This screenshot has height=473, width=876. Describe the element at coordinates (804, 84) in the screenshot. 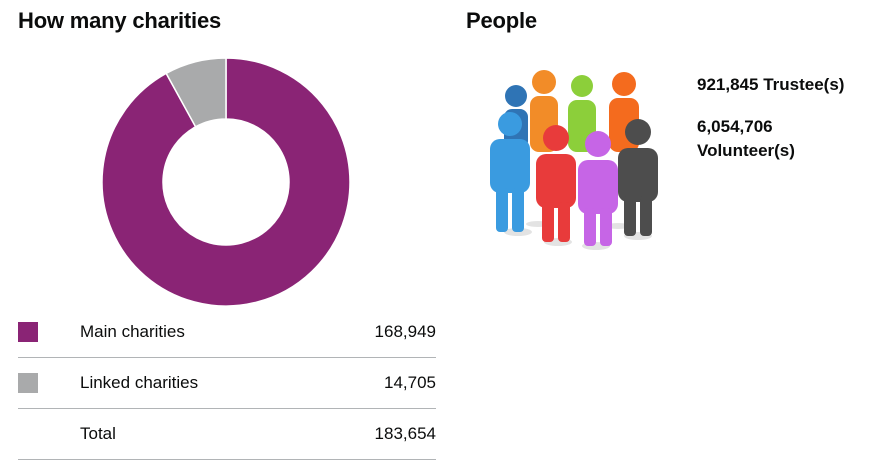

I see `trustees-label: Trustee(s)` at that location.